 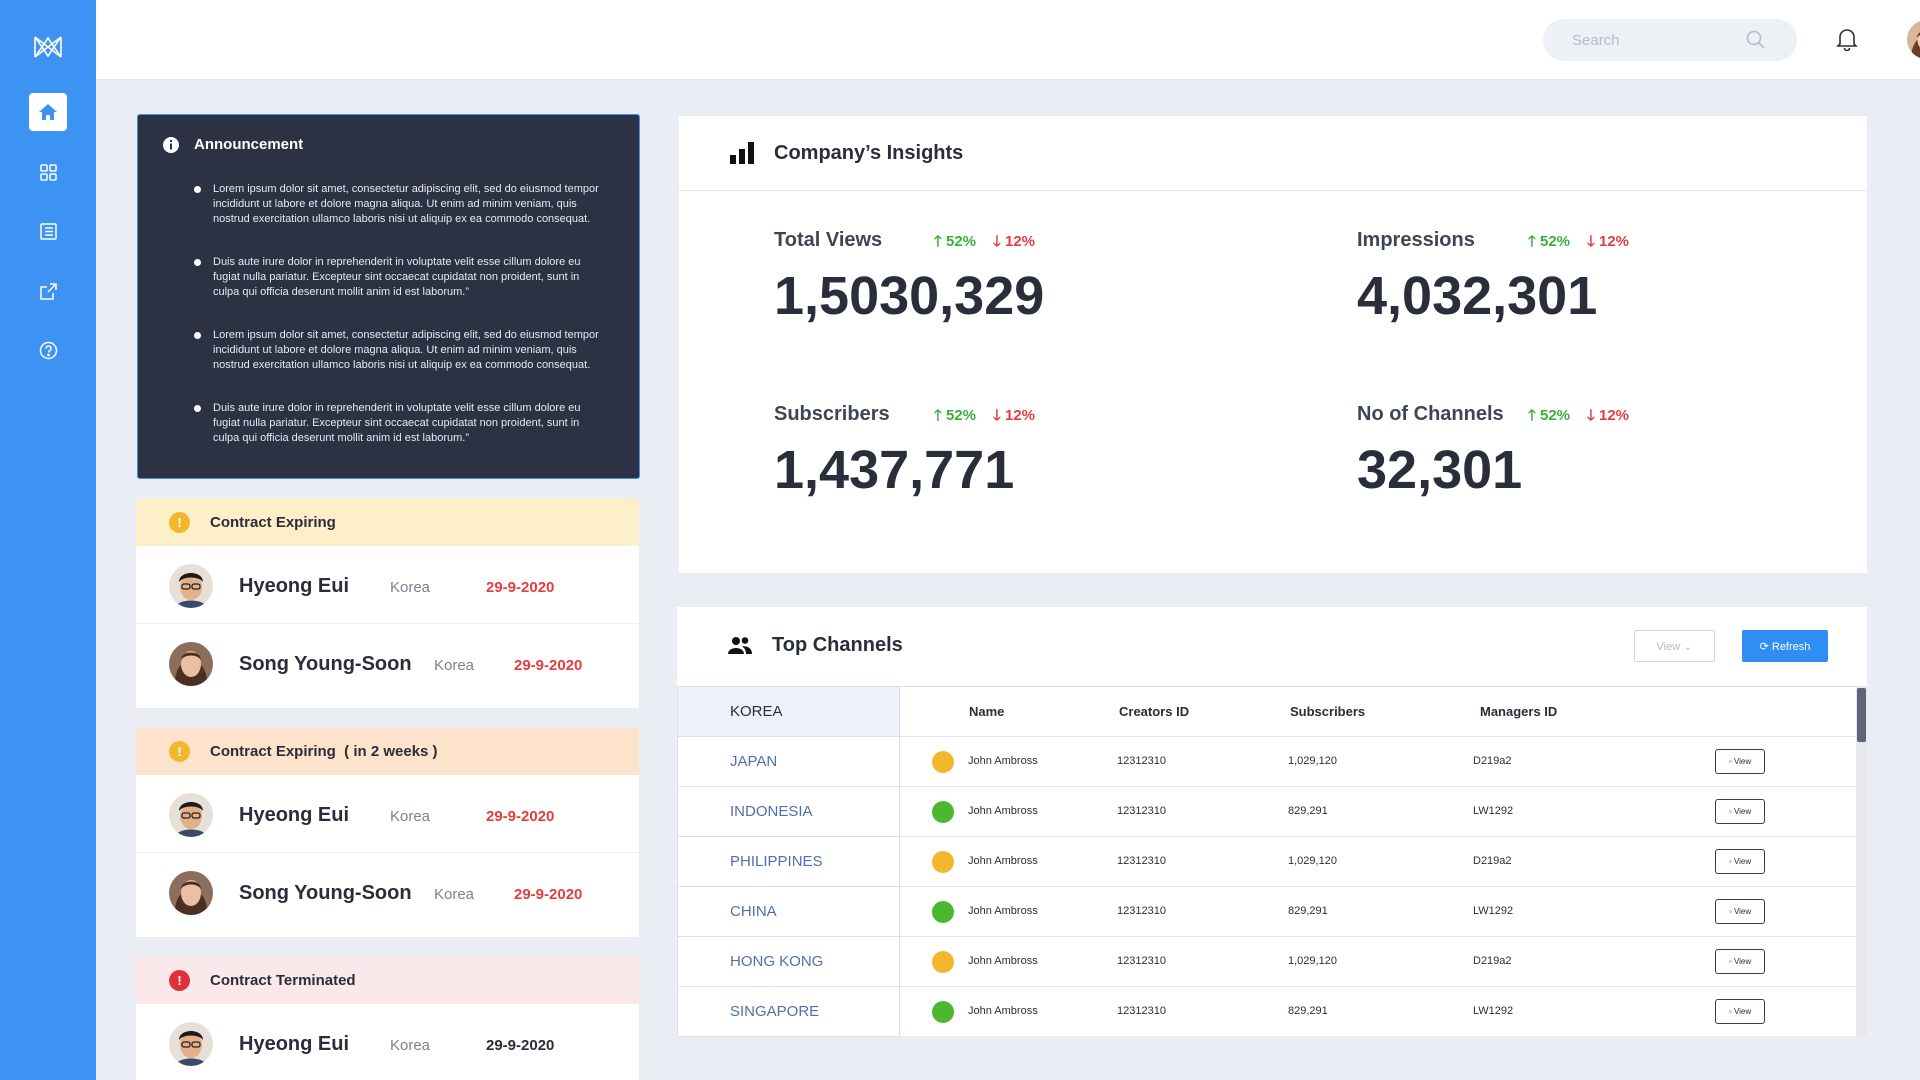 I want to click on country-tab-korea: KOREA, so click(x=788, y=712).